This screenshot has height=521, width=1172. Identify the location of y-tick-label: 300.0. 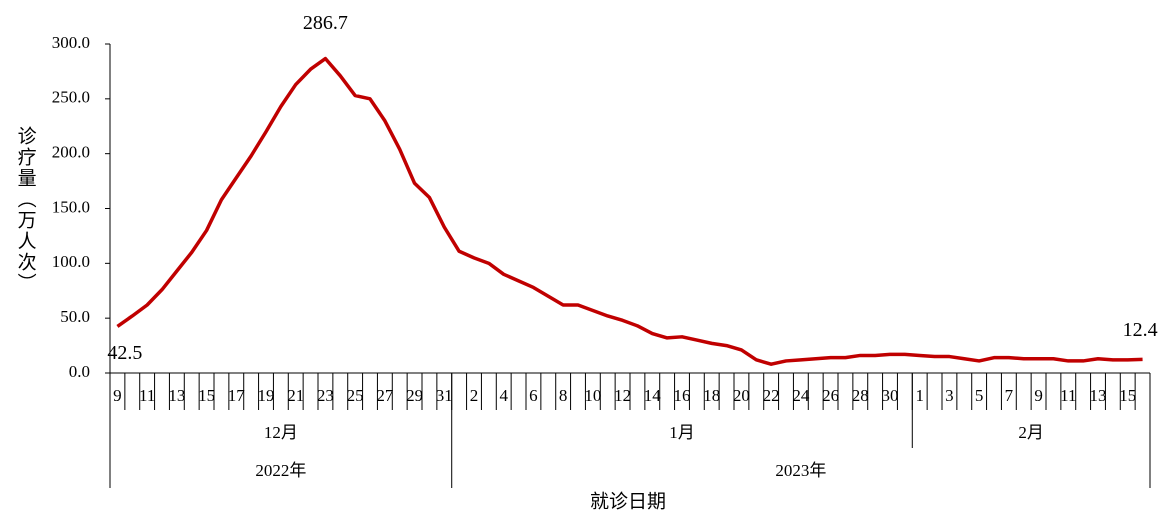
(71, 42).